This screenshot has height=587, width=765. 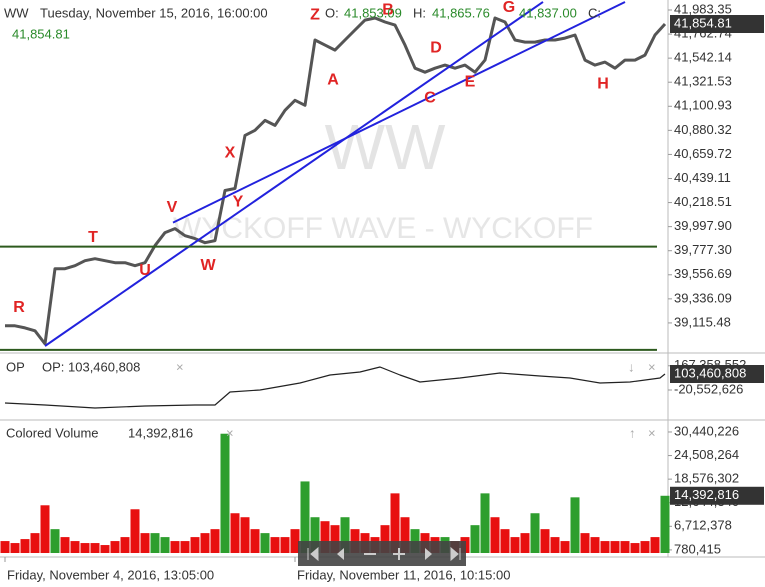 What do you see at coordinates (16, 12) in the screenshot?
I see `chart-title: WW` at bounding box center [16, 12].